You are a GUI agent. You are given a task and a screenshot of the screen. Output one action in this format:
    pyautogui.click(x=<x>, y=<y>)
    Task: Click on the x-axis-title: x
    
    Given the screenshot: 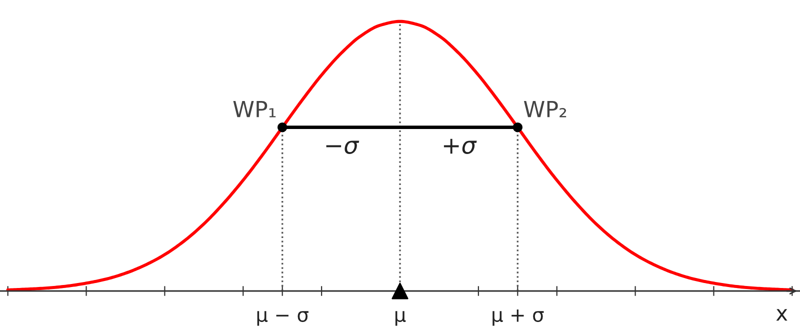 What is the action you would take?
    pyautogui.click(x=782, y=315)
    